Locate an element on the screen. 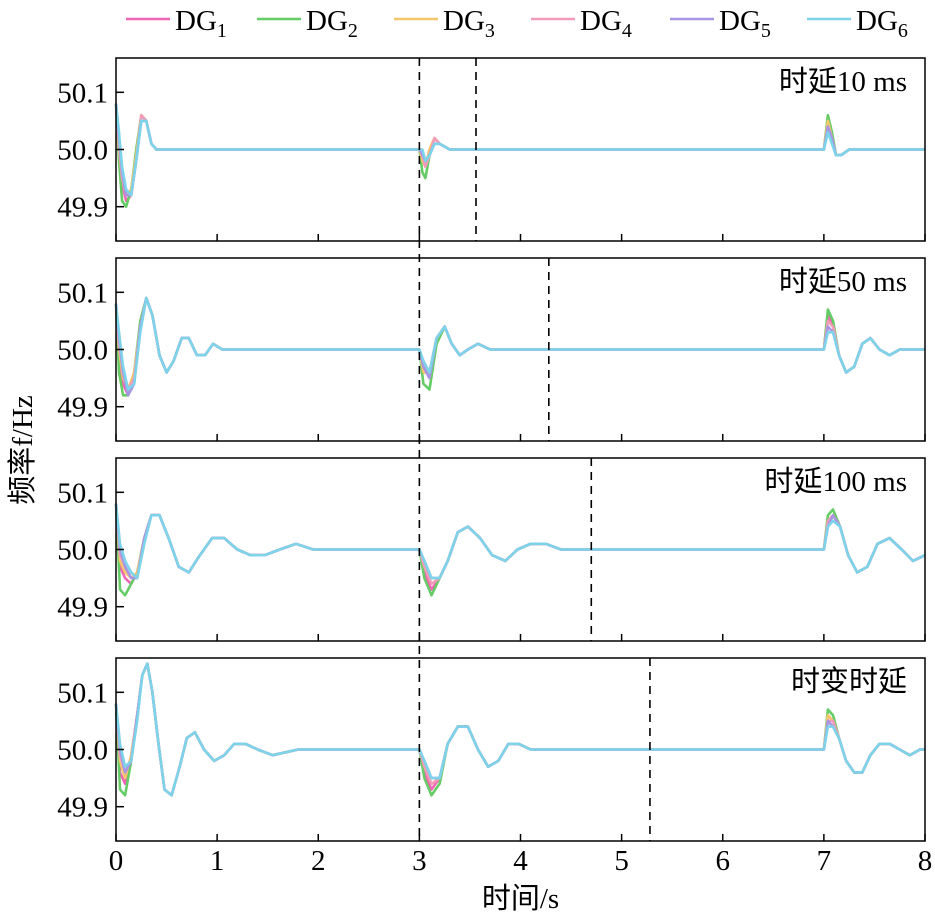 This screenshot has height=922, width=935. x-tick-label: 2 is located at coordinates (318, 861).